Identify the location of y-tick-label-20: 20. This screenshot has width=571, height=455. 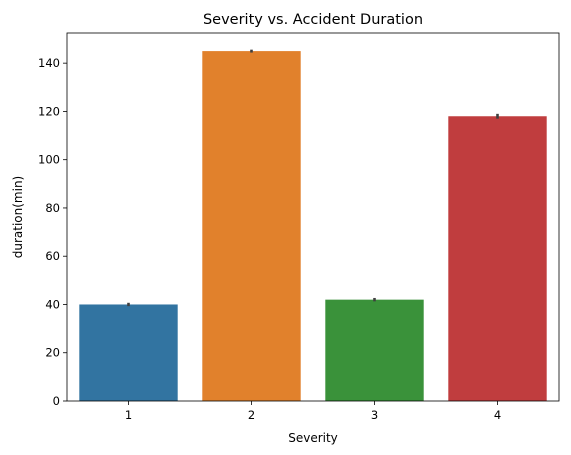
(52, 353).